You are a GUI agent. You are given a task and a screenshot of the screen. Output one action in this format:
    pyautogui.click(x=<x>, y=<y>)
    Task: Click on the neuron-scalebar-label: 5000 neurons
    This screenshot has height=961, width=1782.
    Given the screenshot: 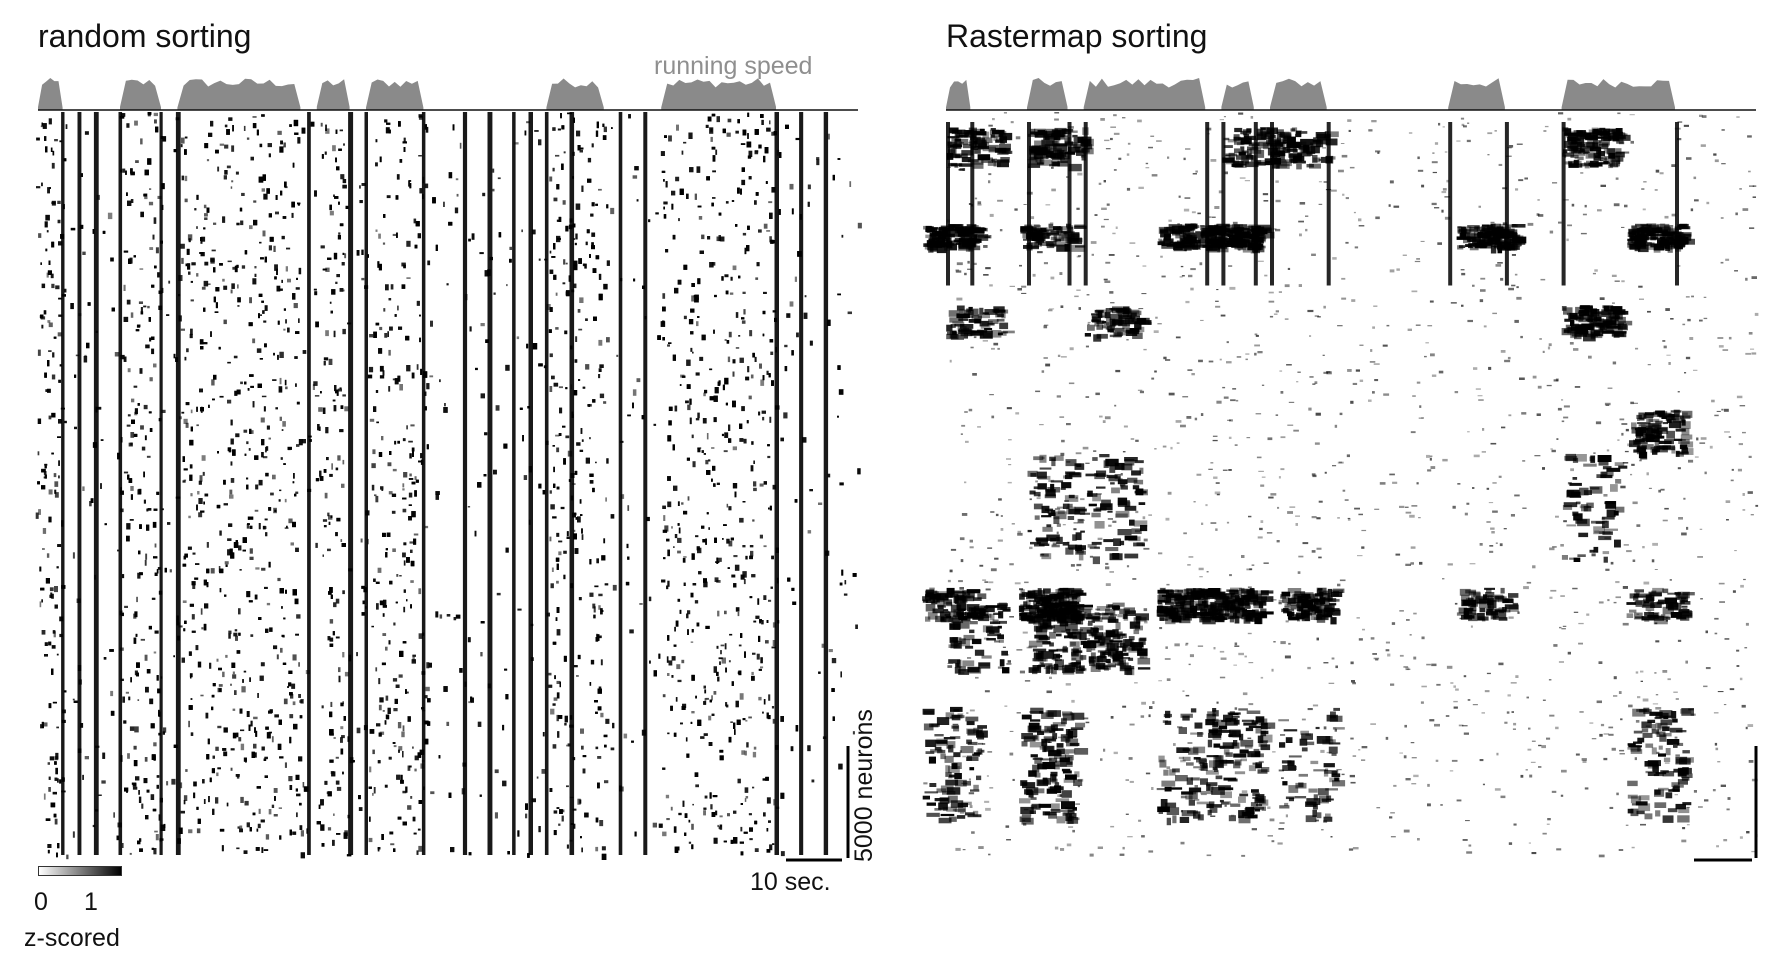 What is the action you would take?
    pyautogui.click(x=864, y=785)
    